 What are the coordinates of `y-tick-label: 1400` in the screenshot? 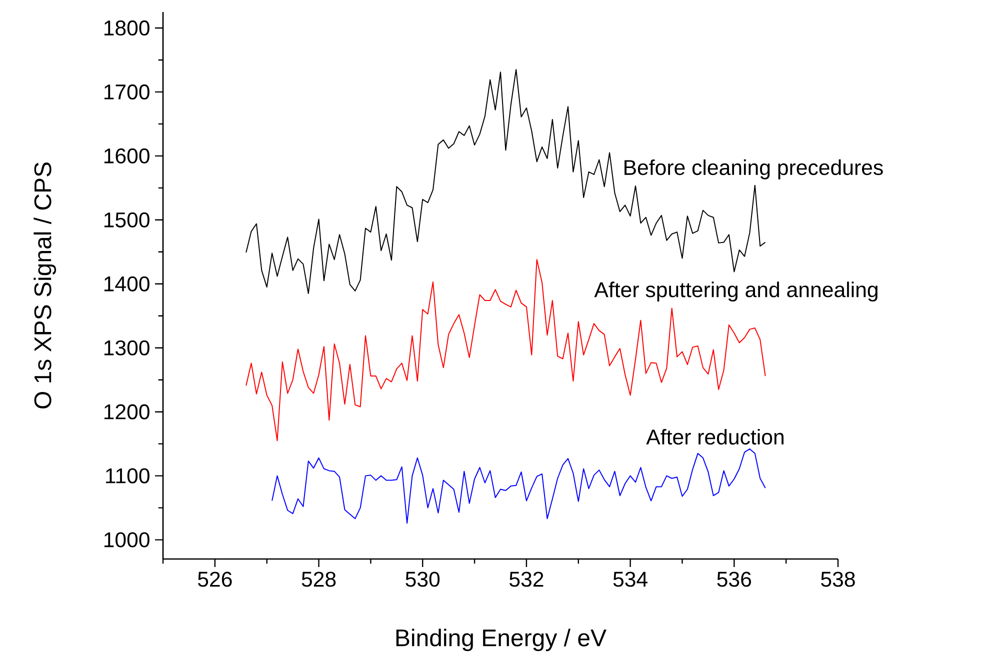 It's located at (127, 284).